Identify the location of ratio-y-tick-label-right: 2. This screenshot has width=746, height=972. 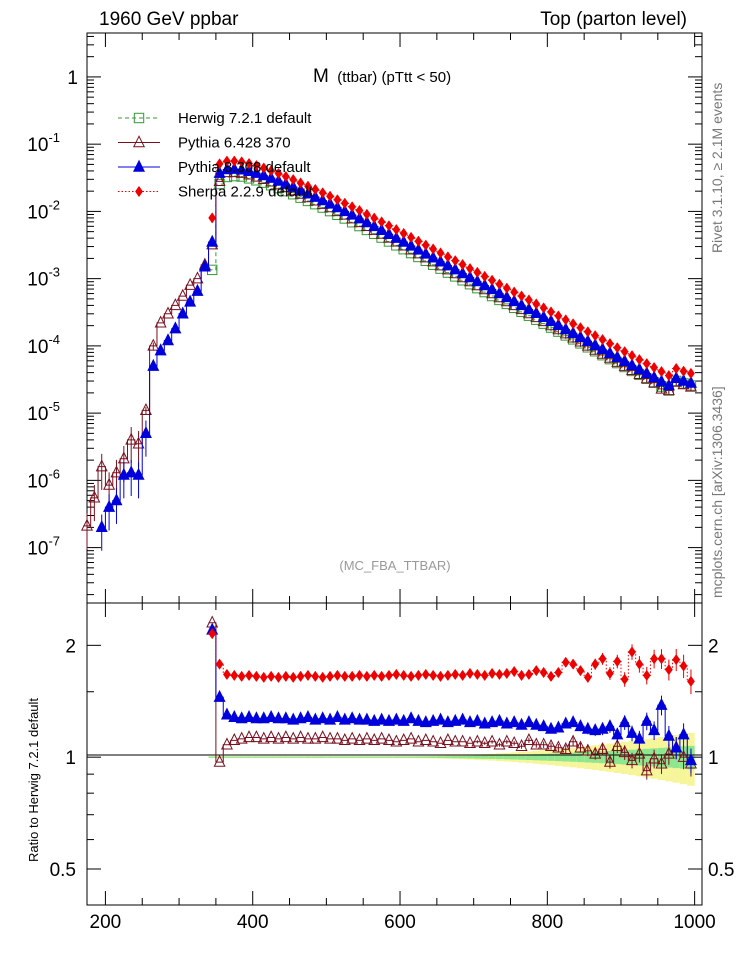
(713, 646).